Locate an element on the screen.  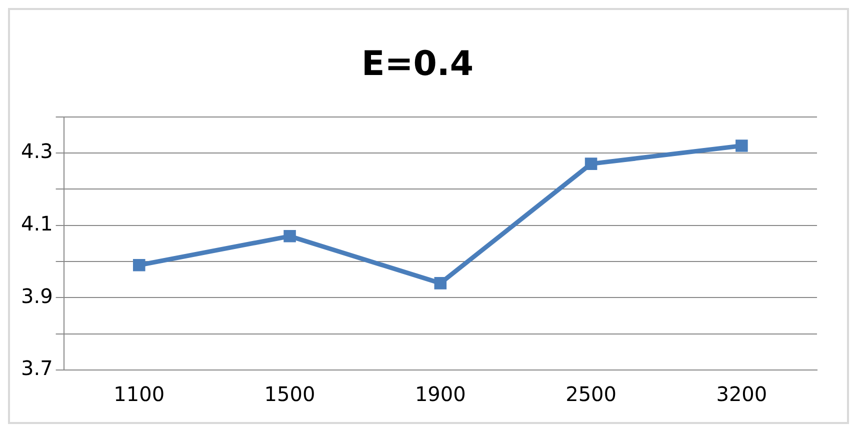
y-tick-label: 3.7 is located at coordinates (36, 368).